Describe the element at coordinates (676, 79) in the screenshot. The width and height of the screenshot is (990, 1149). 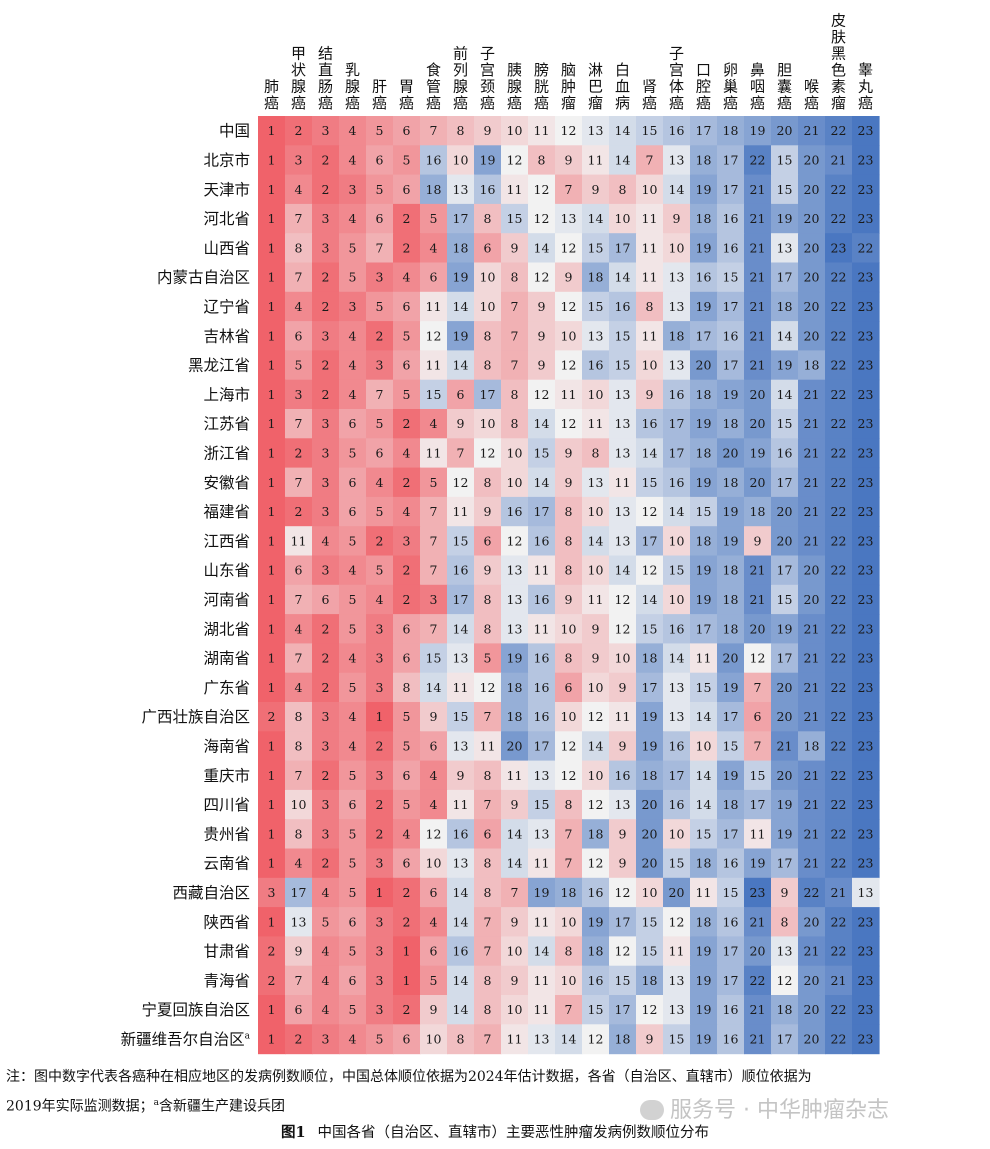
I see `column-header-label: 子宫体癌` at that location.